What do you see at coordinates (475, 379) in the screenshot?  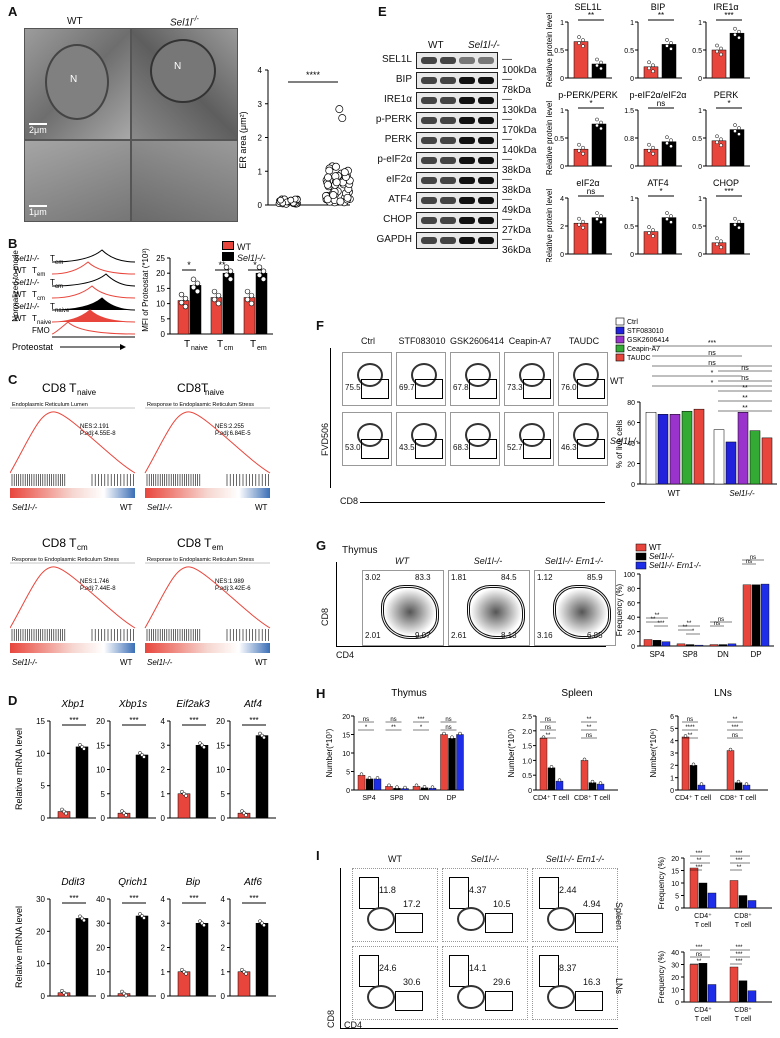 I see `f-flow-plot: 67.8` at bounding box center [475, 379].